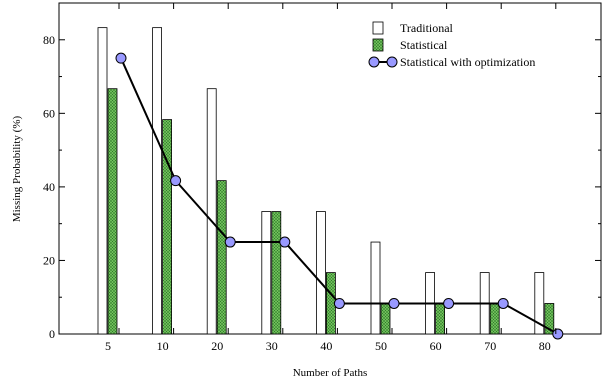 The height and width of the screenshot is (382, 606). What do you see at coordinates (545, 346) in the screenshot?
I see `x-tick-label-80: 80` at bounding box center [545, 346].